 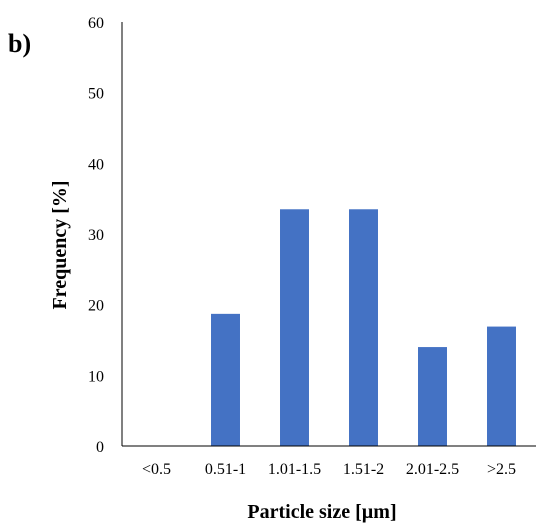 I want to click on y-tick-label: 30, so click(x=96, y=235).